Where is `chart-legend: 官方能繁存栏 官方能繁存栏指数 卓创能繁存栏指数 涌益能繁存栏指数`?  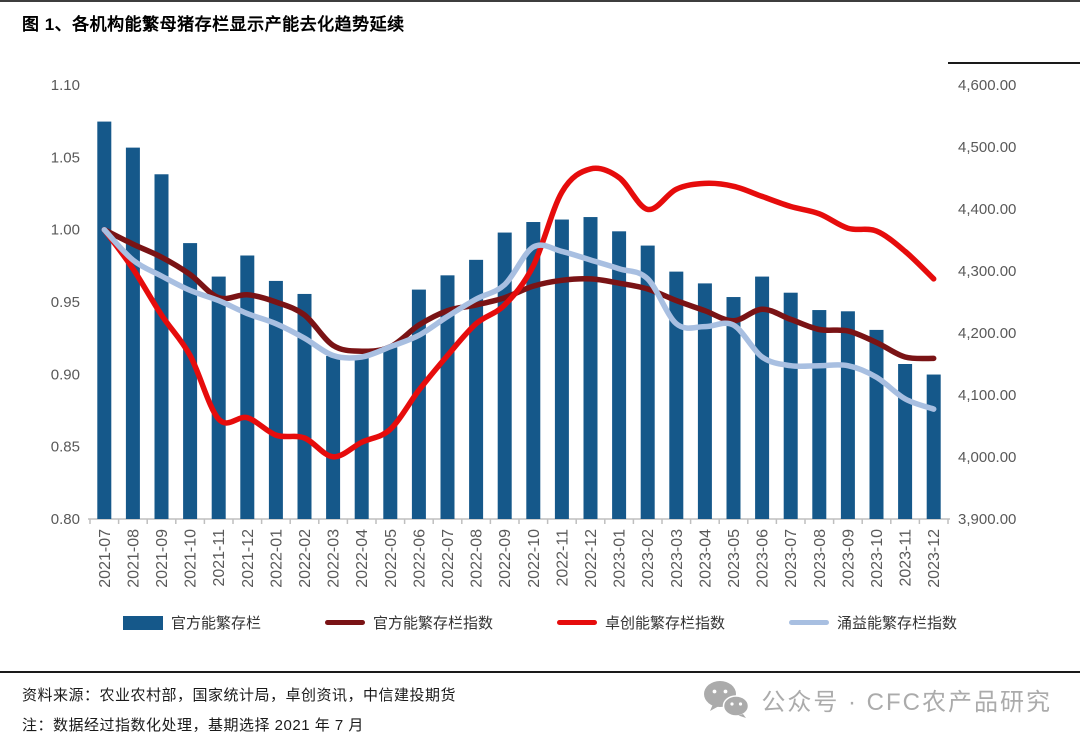 chart-legend: 官方能繁存栏 官方能繁存栏指数 卓创能繁存栏指数 涌益能繁存栏指数 is located at coordinates (540, 622).